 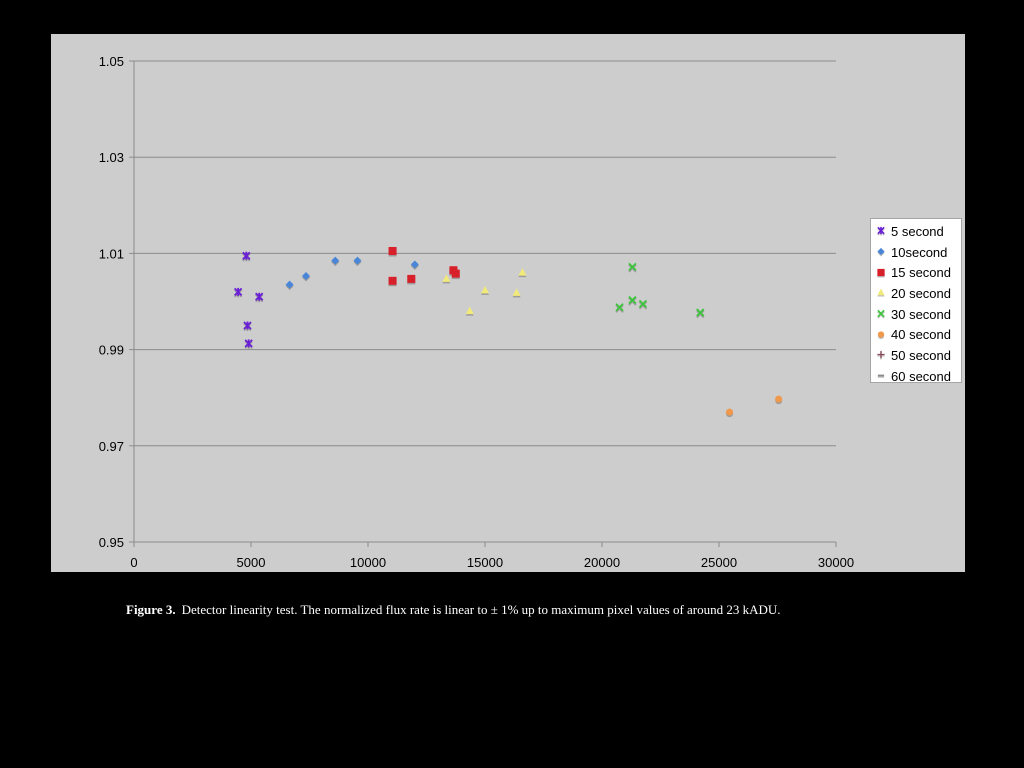 I want to click on legend-item: 40 second, so click(x=916, y=334).